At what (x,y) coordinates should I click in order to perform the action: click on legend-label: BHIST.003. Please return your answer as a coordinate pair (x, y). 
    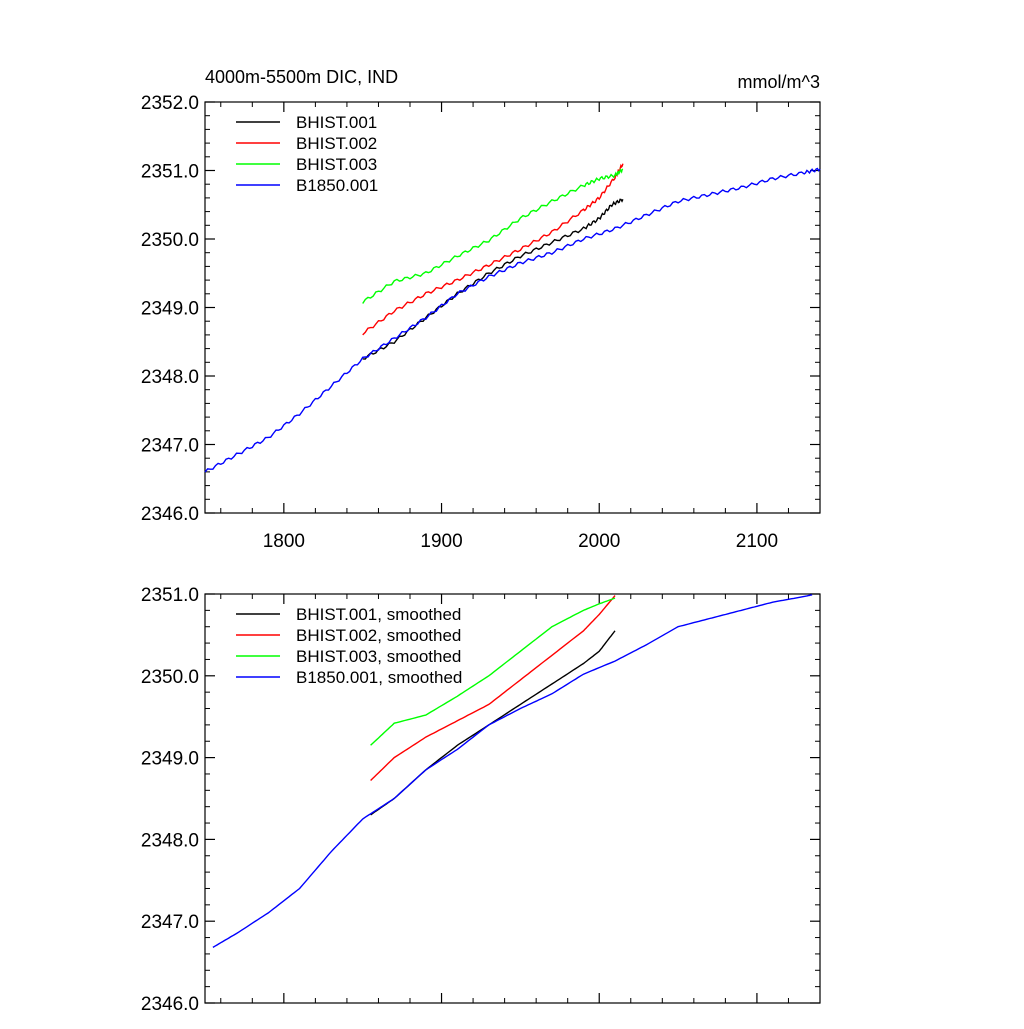
    Looking at the image, I should click on (336, 164).